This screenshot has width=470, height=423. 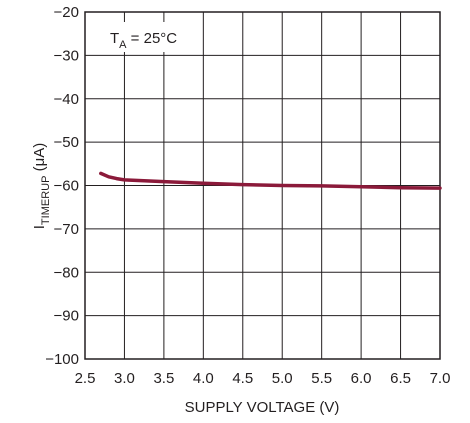 I want to click on x-tick-labels: 2.5 3.0 3.5 4.0 4.5 5.0 5.5 6.0 6.5 7.0, so click(x=263, y=378).